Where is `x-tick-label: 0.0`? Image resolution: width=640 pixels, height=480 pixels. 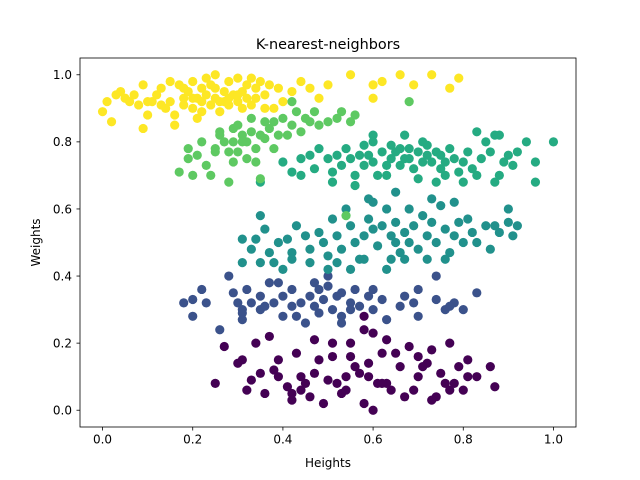 x-tick-label: 0.0 is located at coordinates (102, 440).